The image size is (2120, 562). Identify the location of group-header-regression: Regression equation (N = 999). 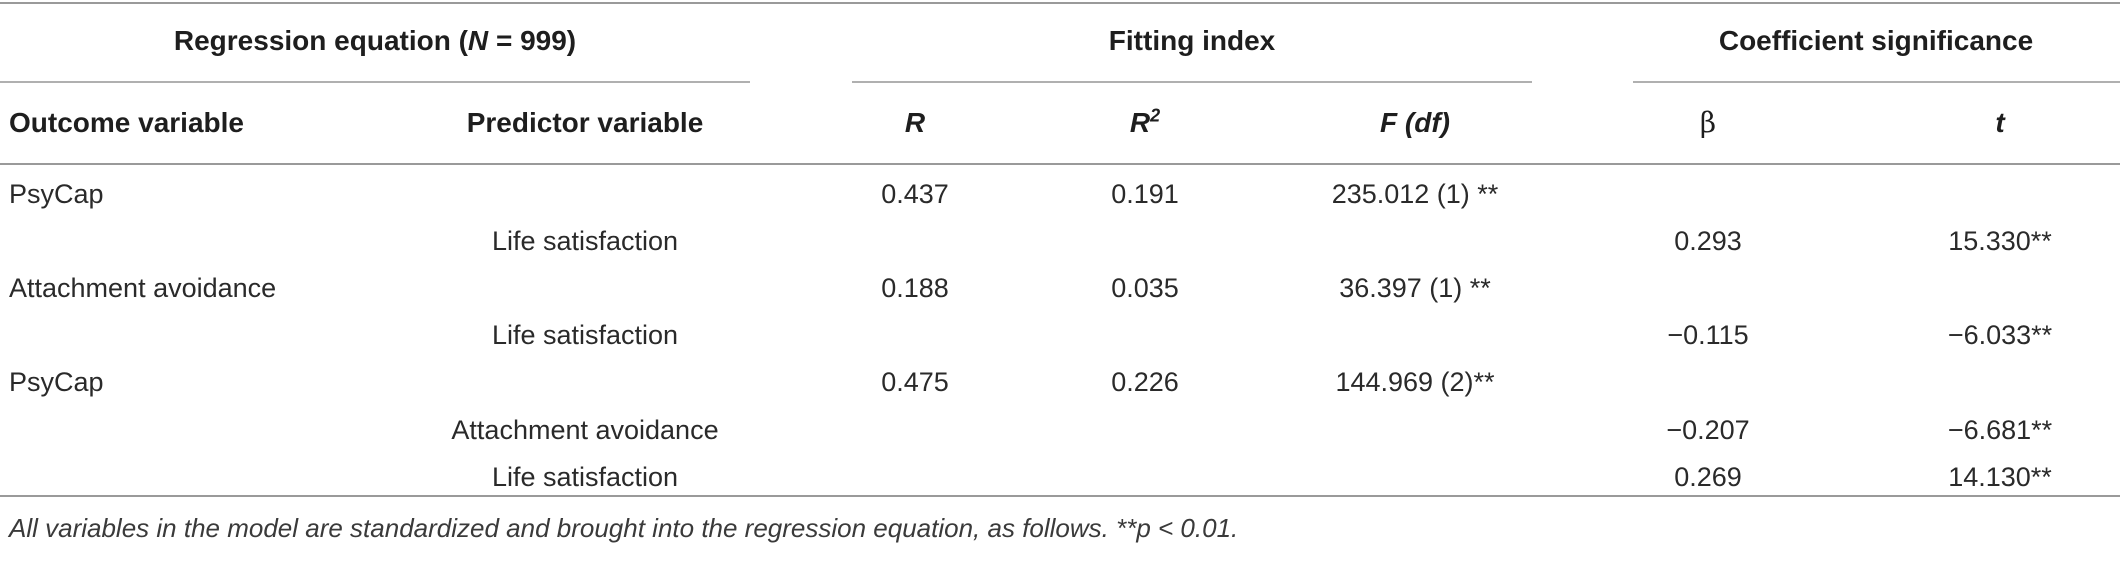
(375, 40).